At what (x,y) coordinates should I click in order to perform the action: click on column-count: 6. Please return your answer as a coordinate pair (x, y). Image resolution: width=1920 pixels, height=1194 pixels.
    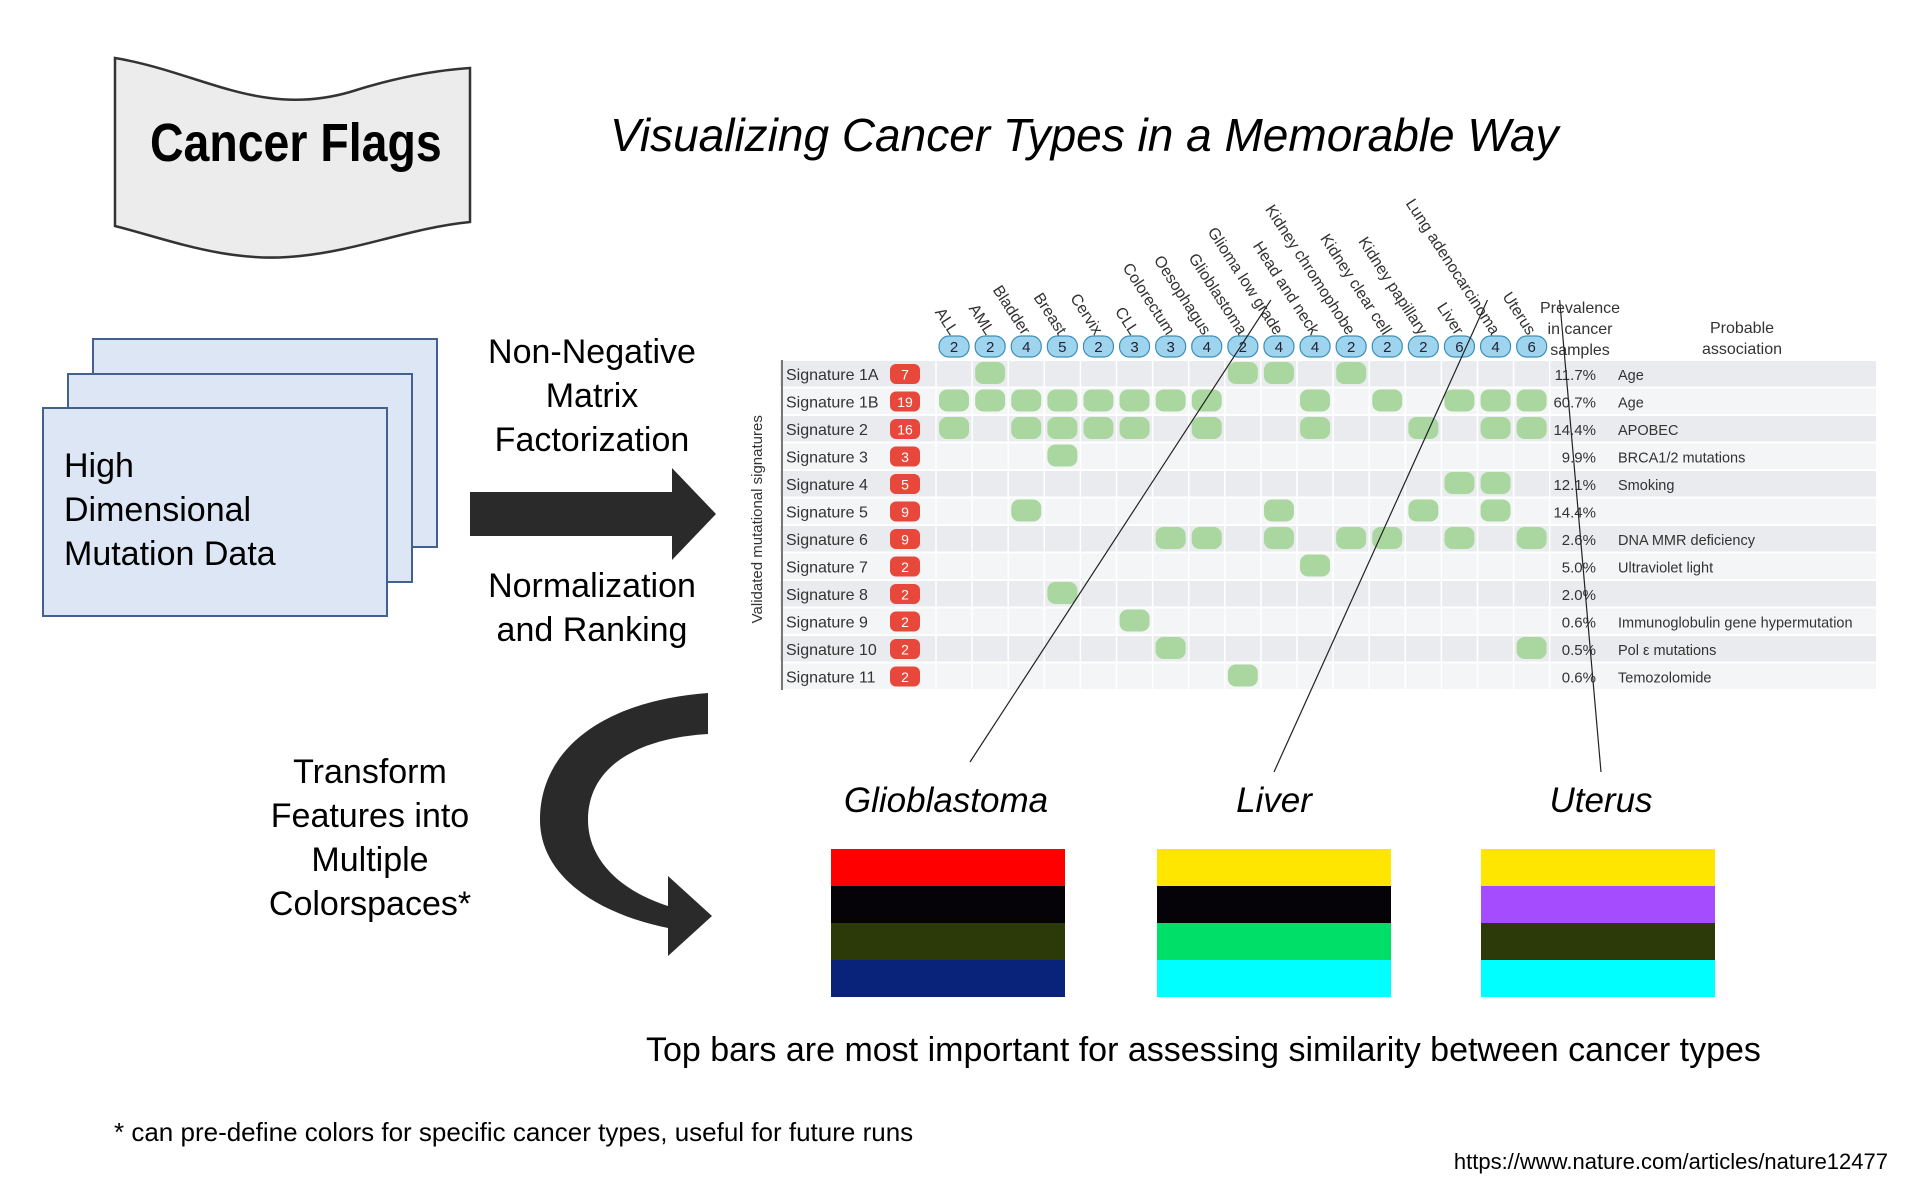
    Looking at the image, I should click on (1459, 347).